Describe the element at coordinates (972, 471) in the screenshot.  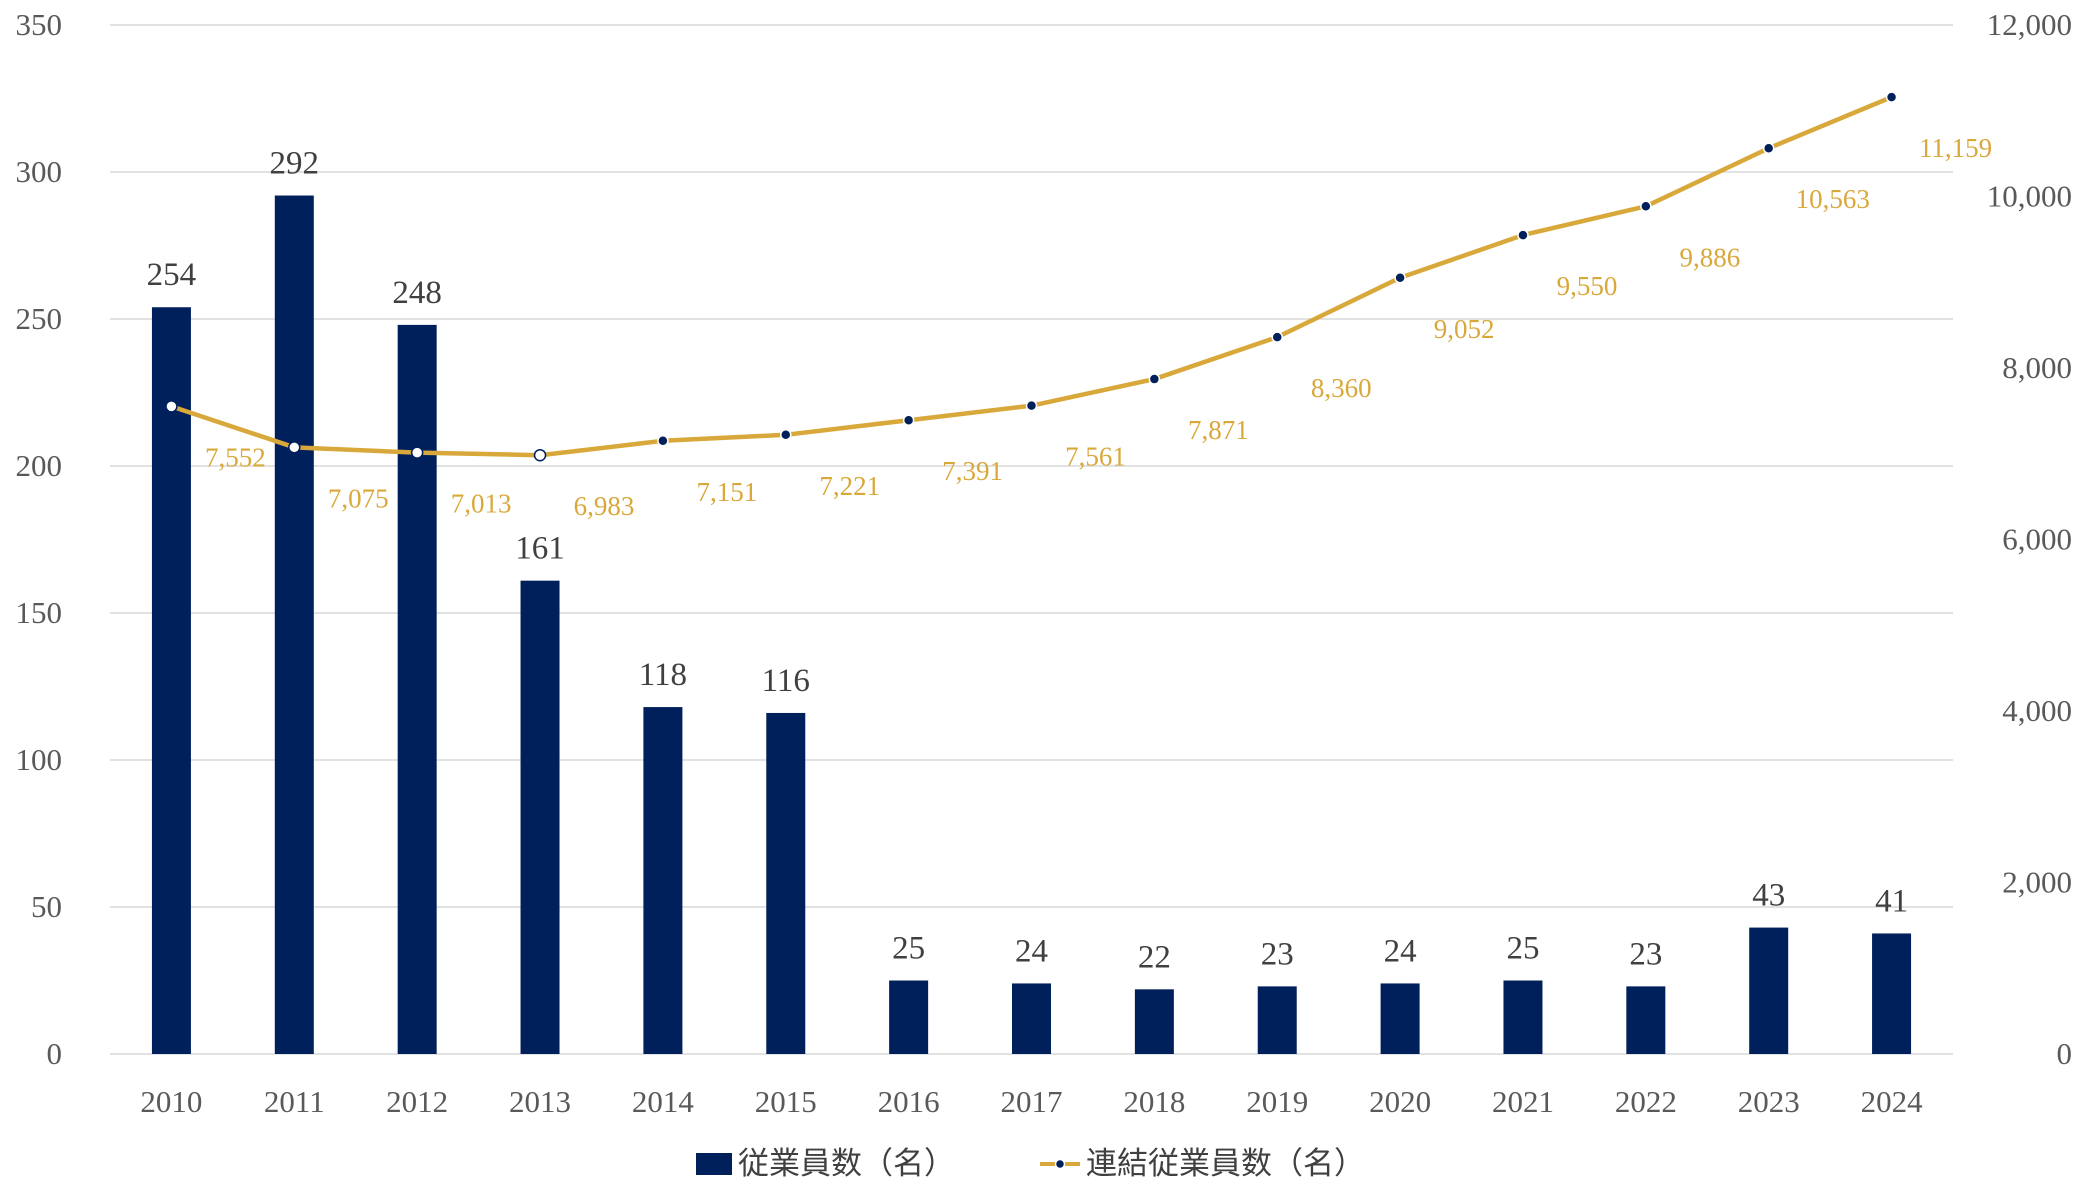
I see `line-value-label: 7,391` at that location.